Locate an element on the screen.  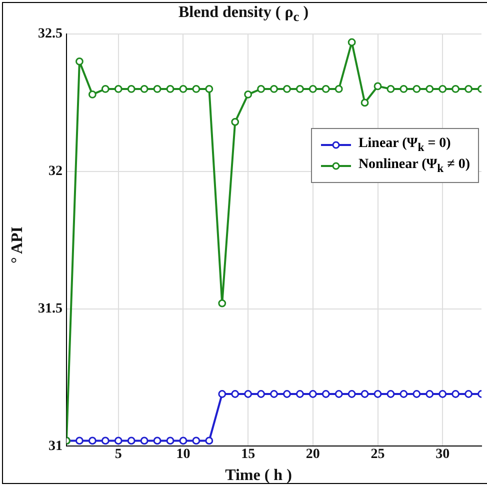
x-axis-title: Time ( h ) is located at coordinates (258, 476).